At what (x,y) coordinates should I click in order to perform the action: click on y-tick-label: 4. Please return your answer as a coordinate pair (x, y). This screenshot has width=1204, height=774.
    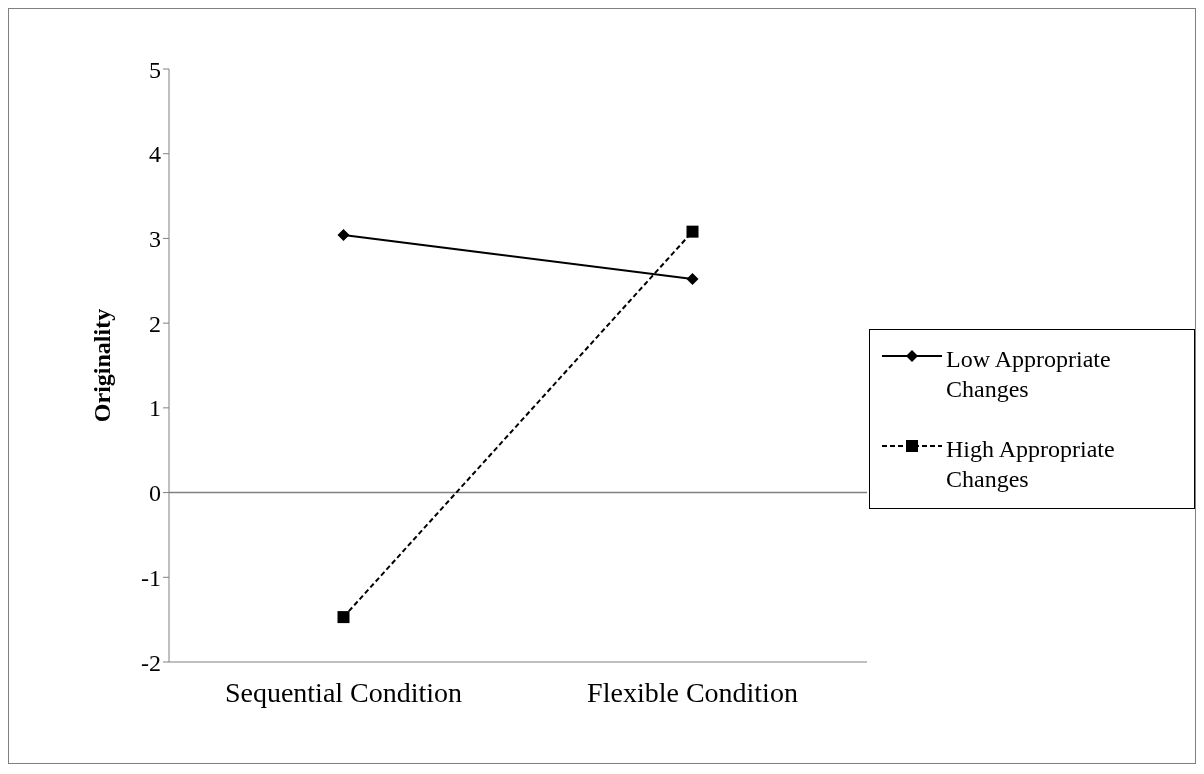
    Looking at the image, I should click on (155, 154).